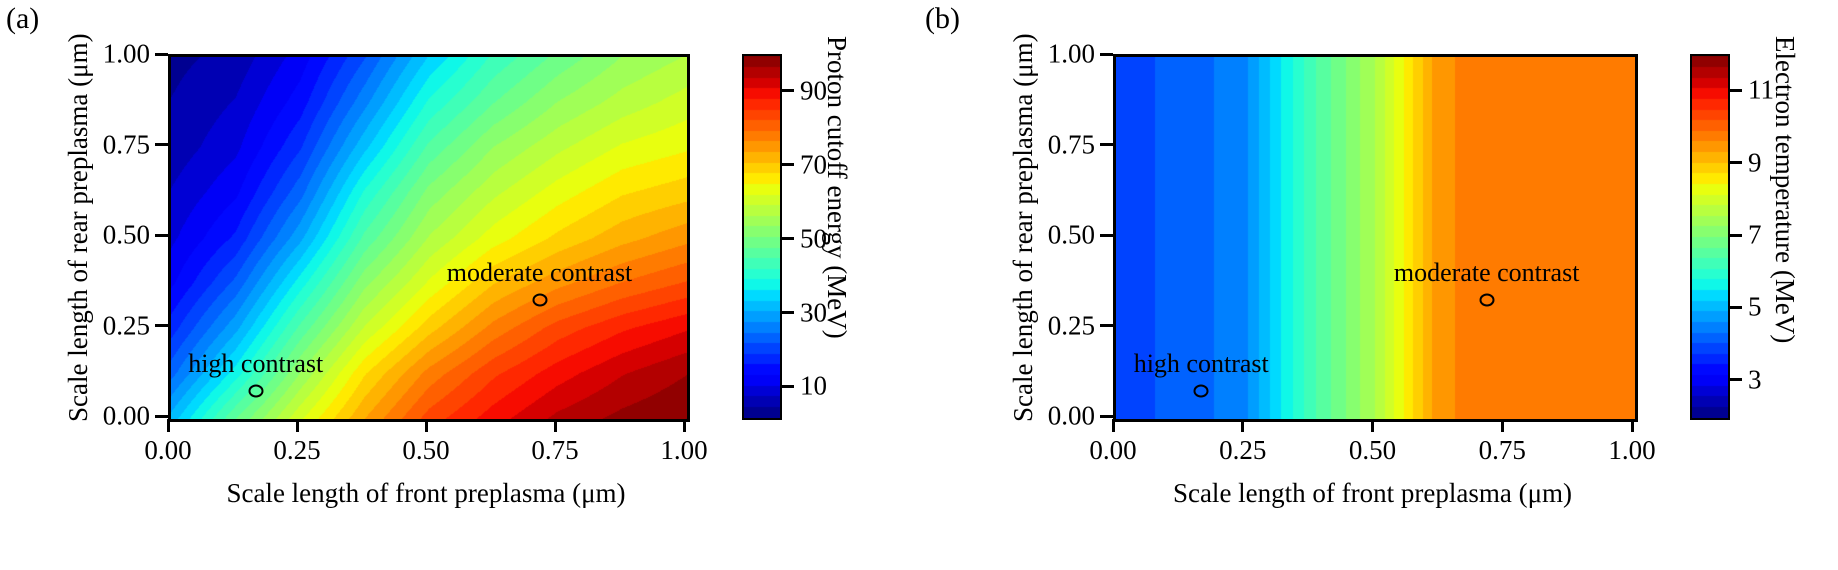  I want to click on panel-b-colorbar-tick-label: 5, so click(1755, 306).